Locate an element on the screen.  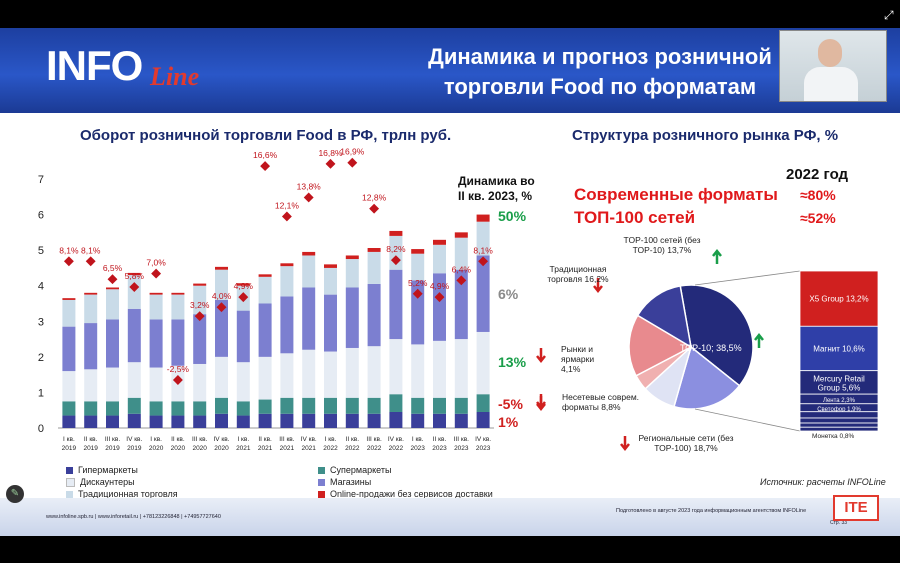
share-label: 1% is located at coordinates (508, 422).